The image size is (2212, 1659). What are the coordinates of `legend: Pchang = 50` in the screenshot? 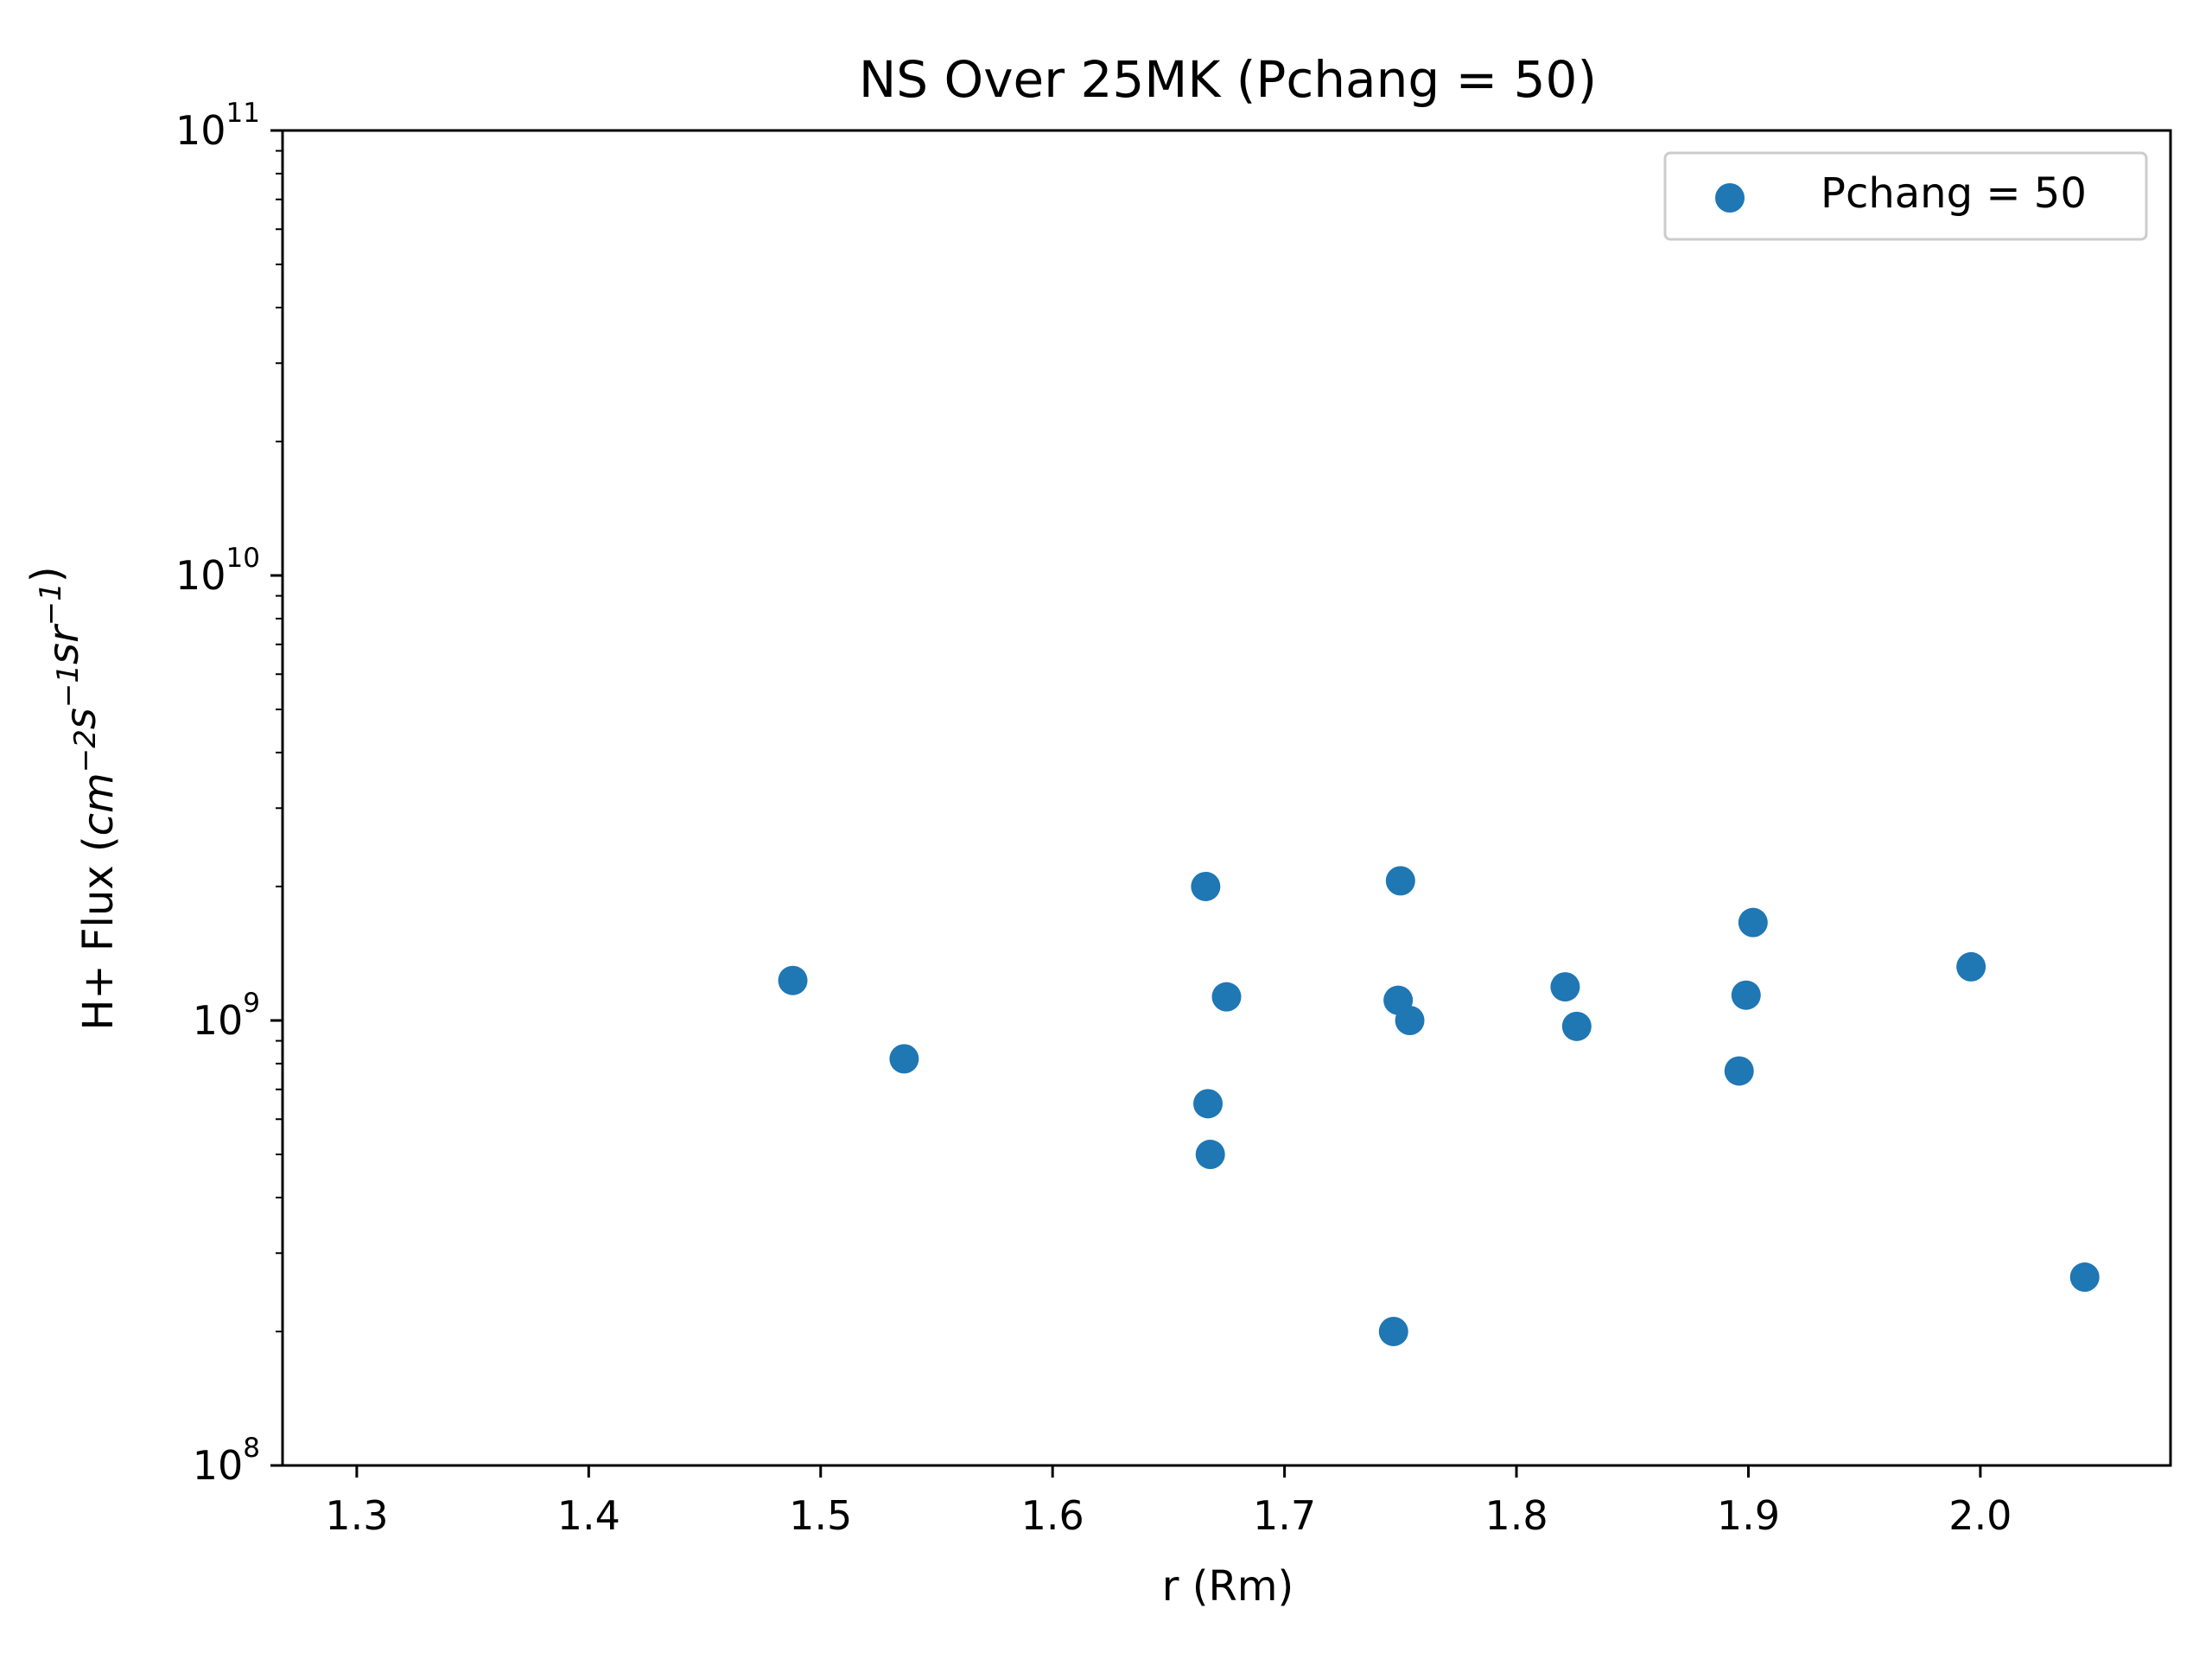 It's located at (1905, 196).